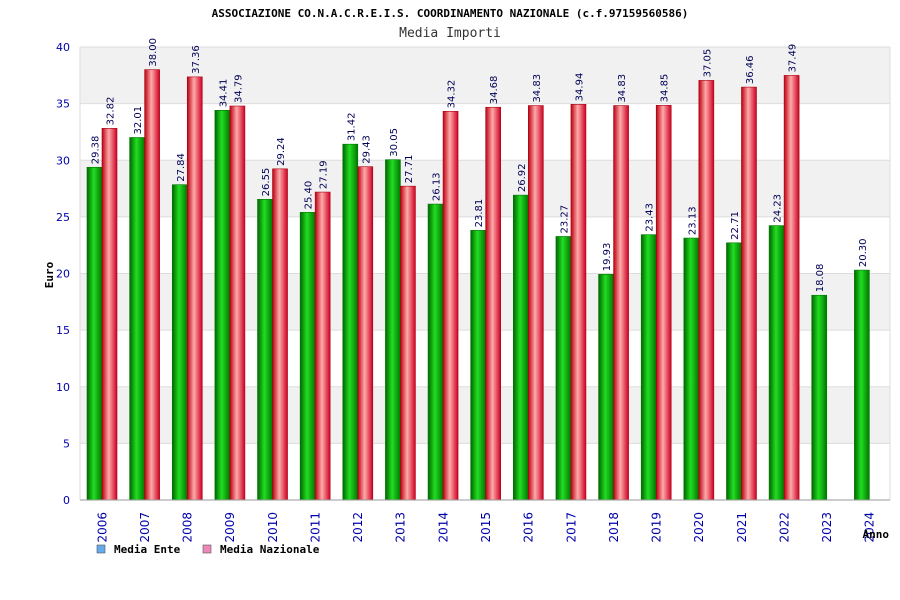 The width and height of the screenshot is (900, 600). I want to click on data-label: 19.93, so click(607, 257).